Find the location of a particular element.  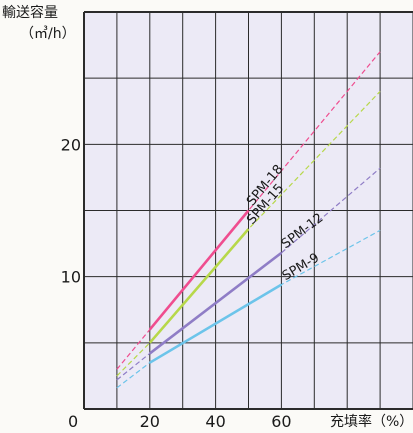

y-tick-label: 10 is located at coordinates (71, 277).